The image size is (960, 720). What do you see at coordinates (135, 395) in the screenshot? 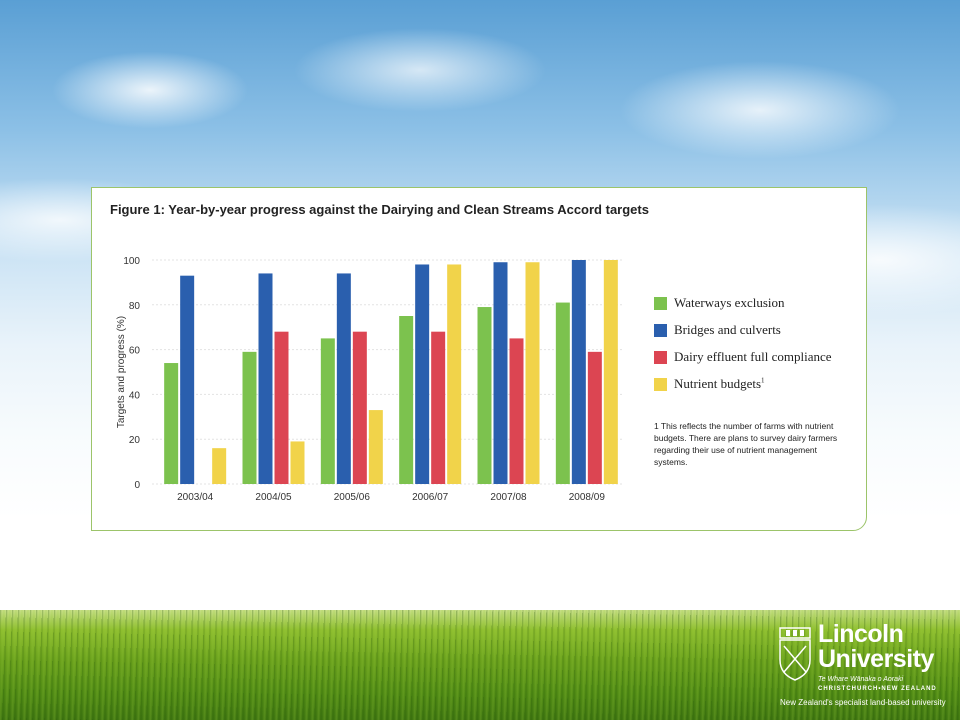
I see `y-tick-label: 40` at bounding box center [135, 395].